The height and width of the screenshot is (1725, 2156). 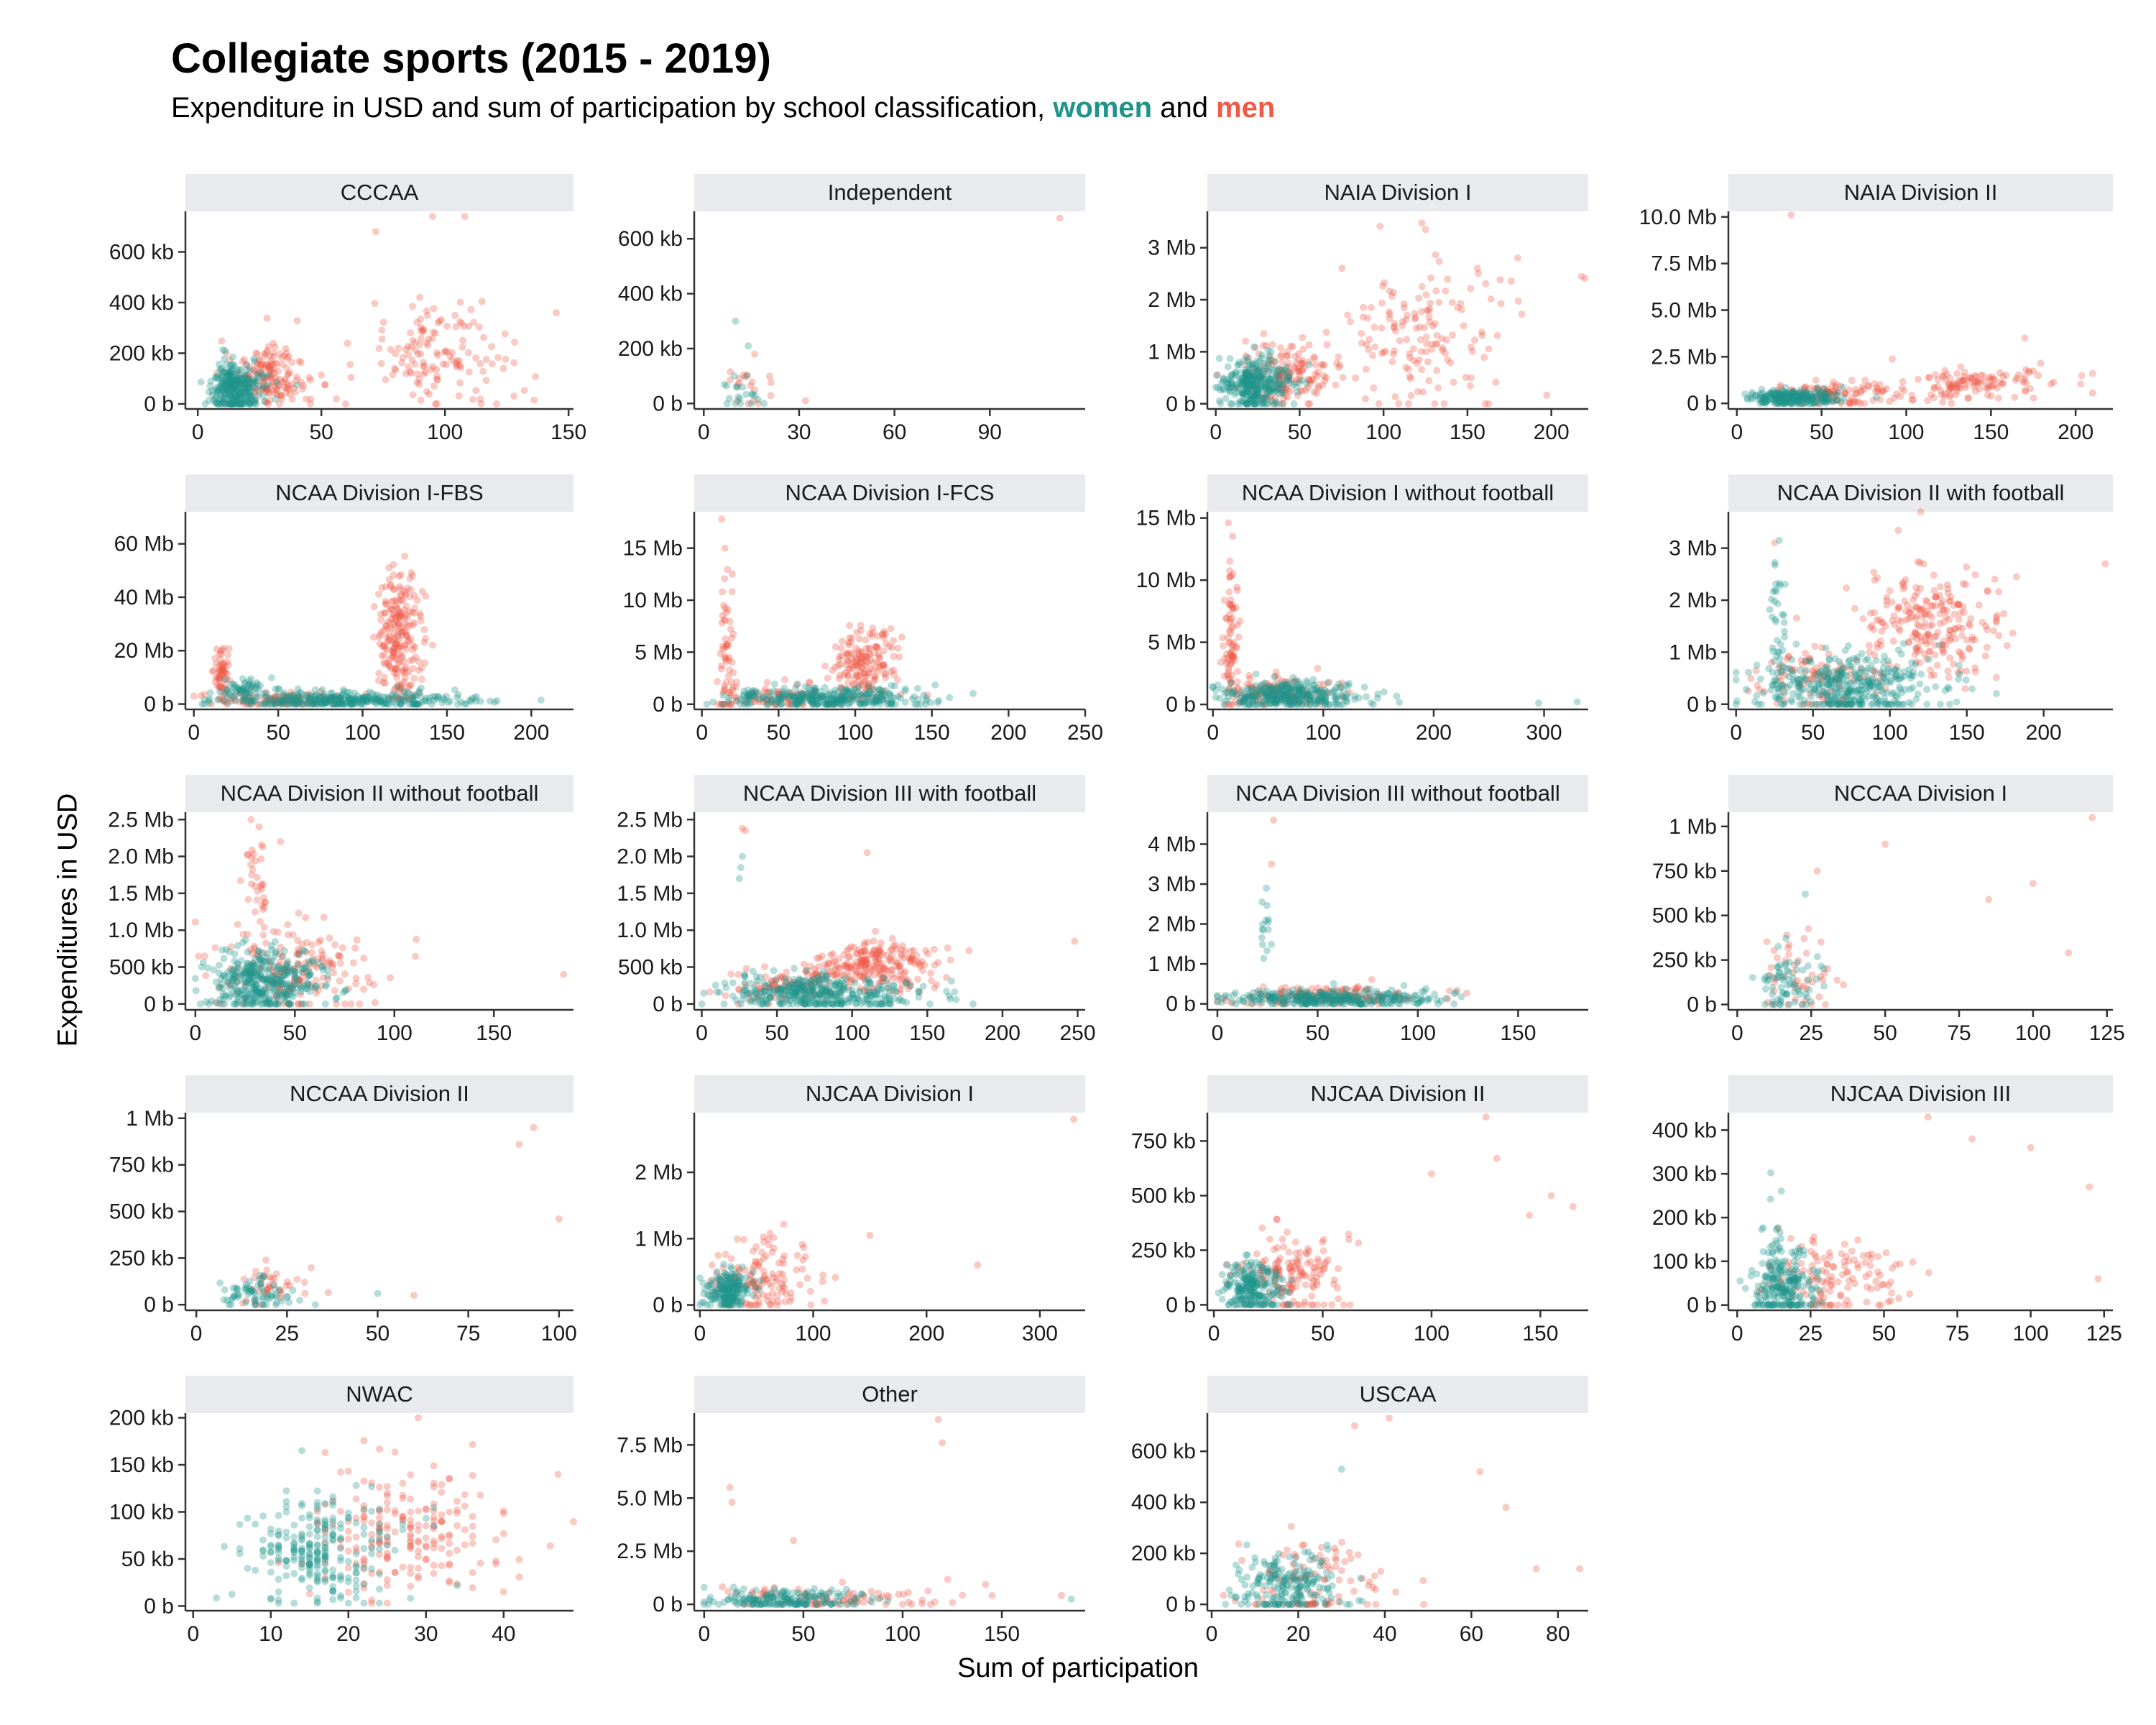 I want to click on y-tick-label: 3 Mb, so click(x=1172, y=248).